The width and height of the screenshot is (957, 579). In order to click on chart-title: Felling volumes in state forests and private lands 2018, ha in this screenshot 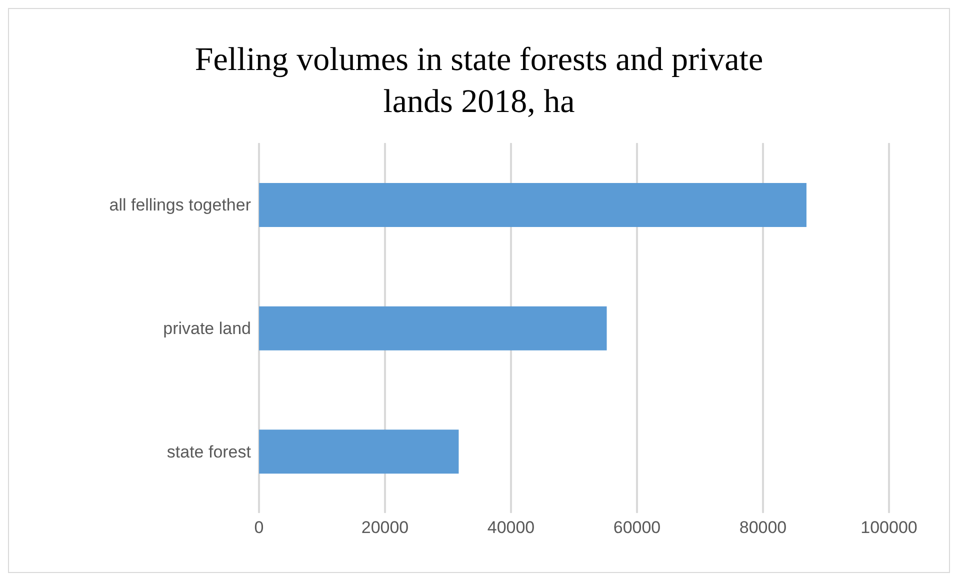, I will do `click(479, 81)`.